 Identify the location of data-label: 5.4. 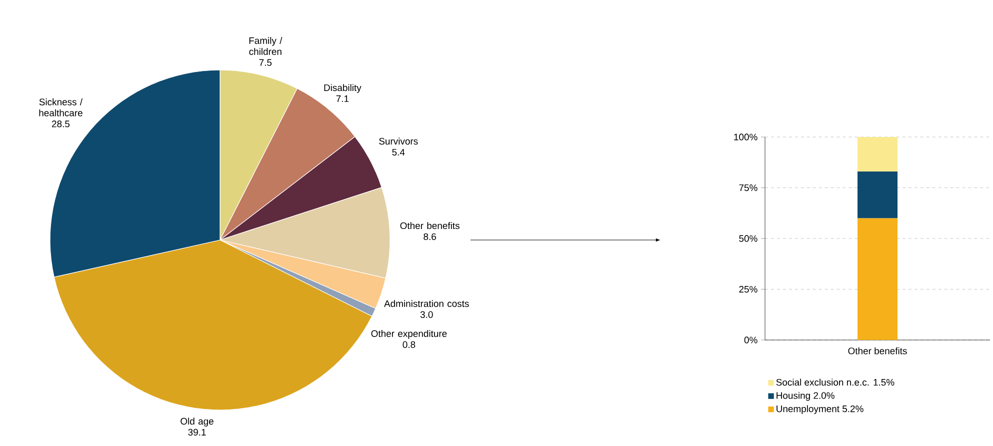
(398, 152).